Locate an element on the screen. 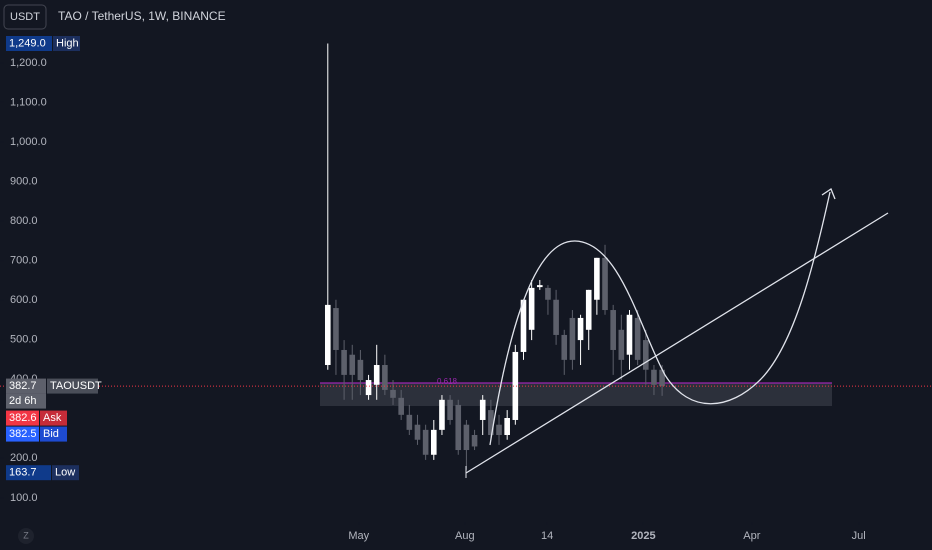 This screenshot has width=932, height=550. y-tick-label: 1,000.0 is located at coordinates (28, 142).